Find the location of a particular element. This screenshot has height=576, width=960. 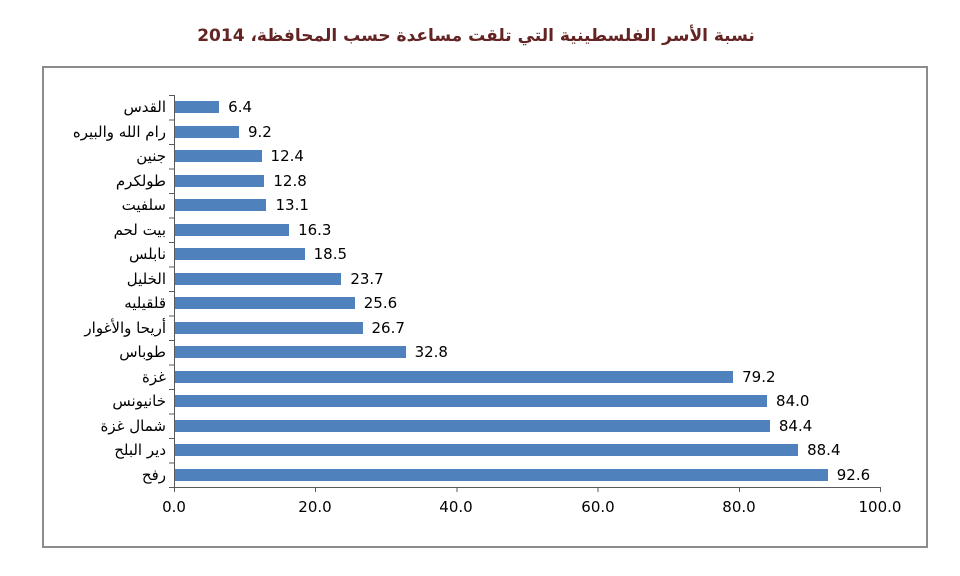

x-axis-ticks is located at coordinates (528, 490).